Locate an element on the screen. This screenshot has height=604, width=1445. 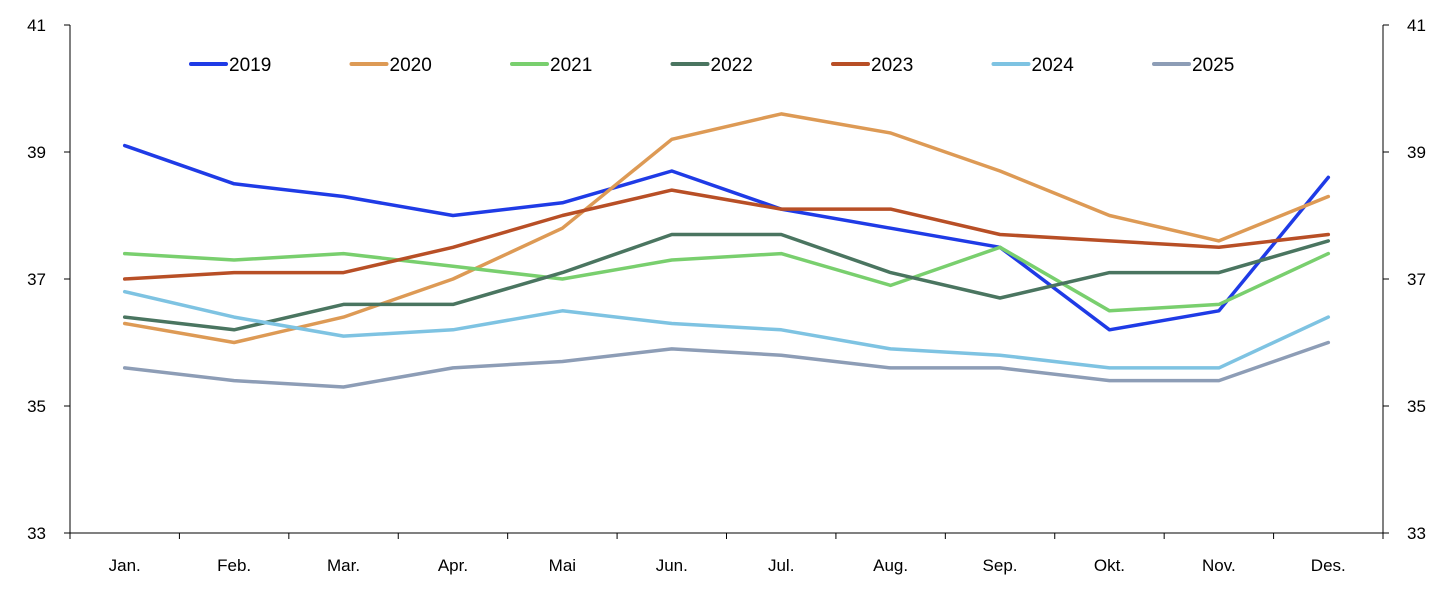
y-tick-label-right: 33 is located at coordinates (1416, 533).